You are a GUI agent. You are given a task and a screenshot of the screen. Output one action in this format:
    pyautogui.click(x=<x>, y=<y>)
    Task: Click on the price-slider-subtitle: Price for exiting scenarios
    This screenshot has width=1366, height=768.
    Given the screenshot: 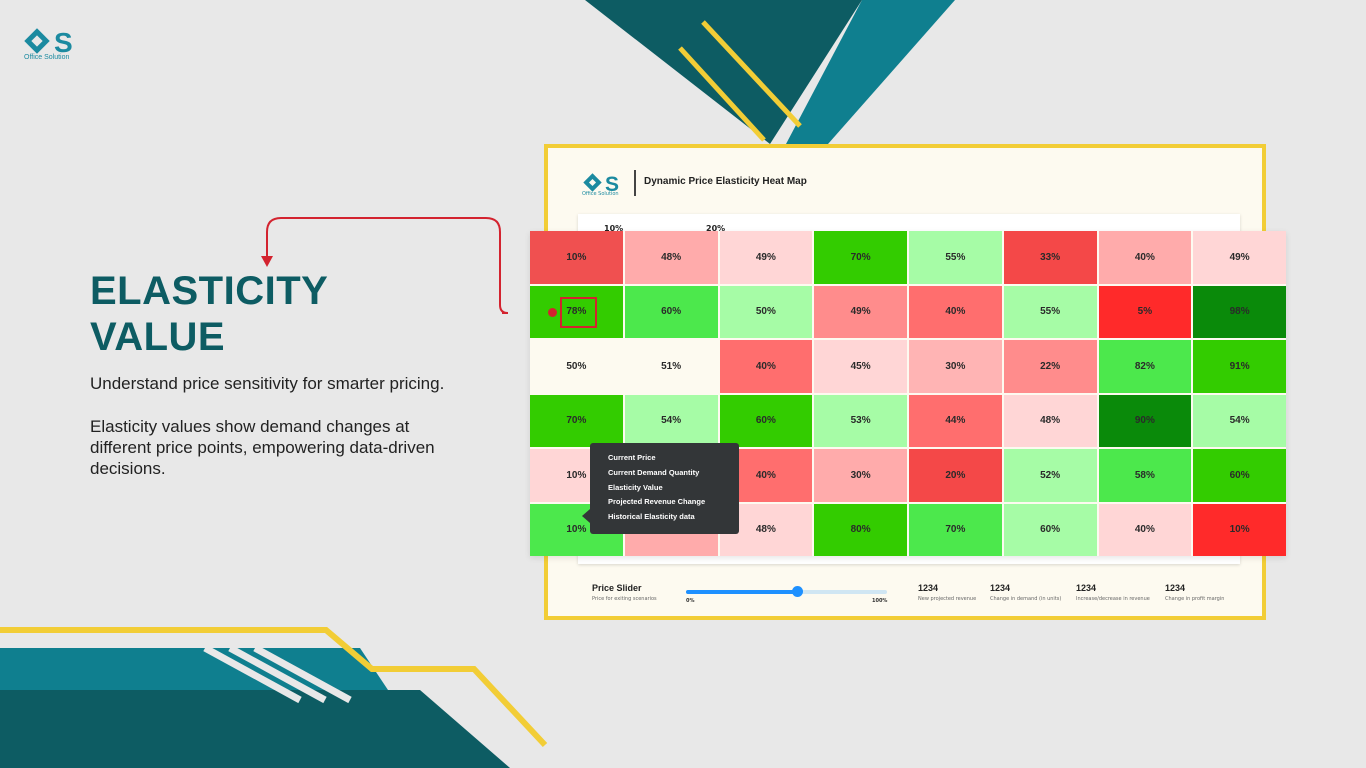 What is the action you would take?
    pyautogui.click(x=624, y=599)
    